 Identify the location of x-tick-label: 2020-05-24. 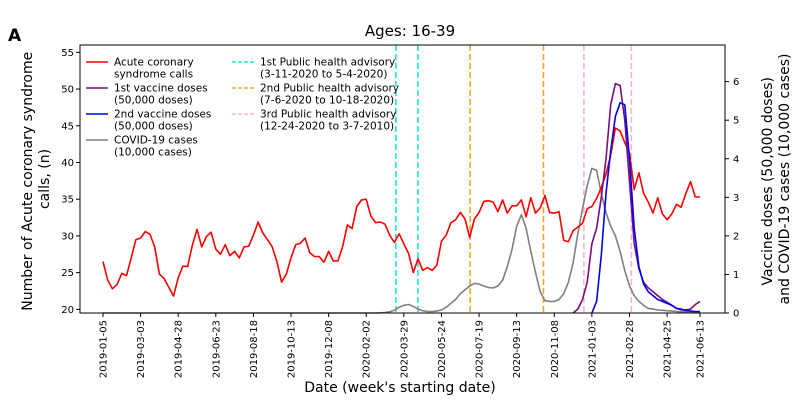
(442, 349).